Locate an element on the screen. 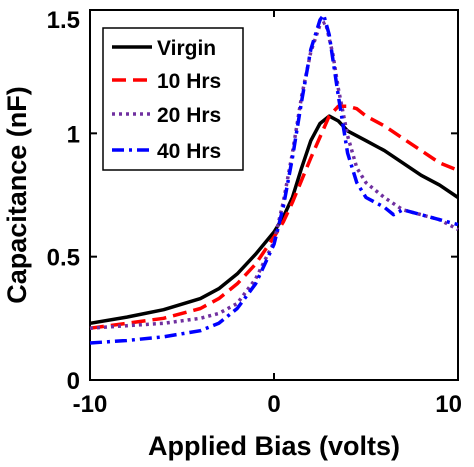 The height and width of the screenshot is (467, 474). legend-box is located at coordinates (173, 99).